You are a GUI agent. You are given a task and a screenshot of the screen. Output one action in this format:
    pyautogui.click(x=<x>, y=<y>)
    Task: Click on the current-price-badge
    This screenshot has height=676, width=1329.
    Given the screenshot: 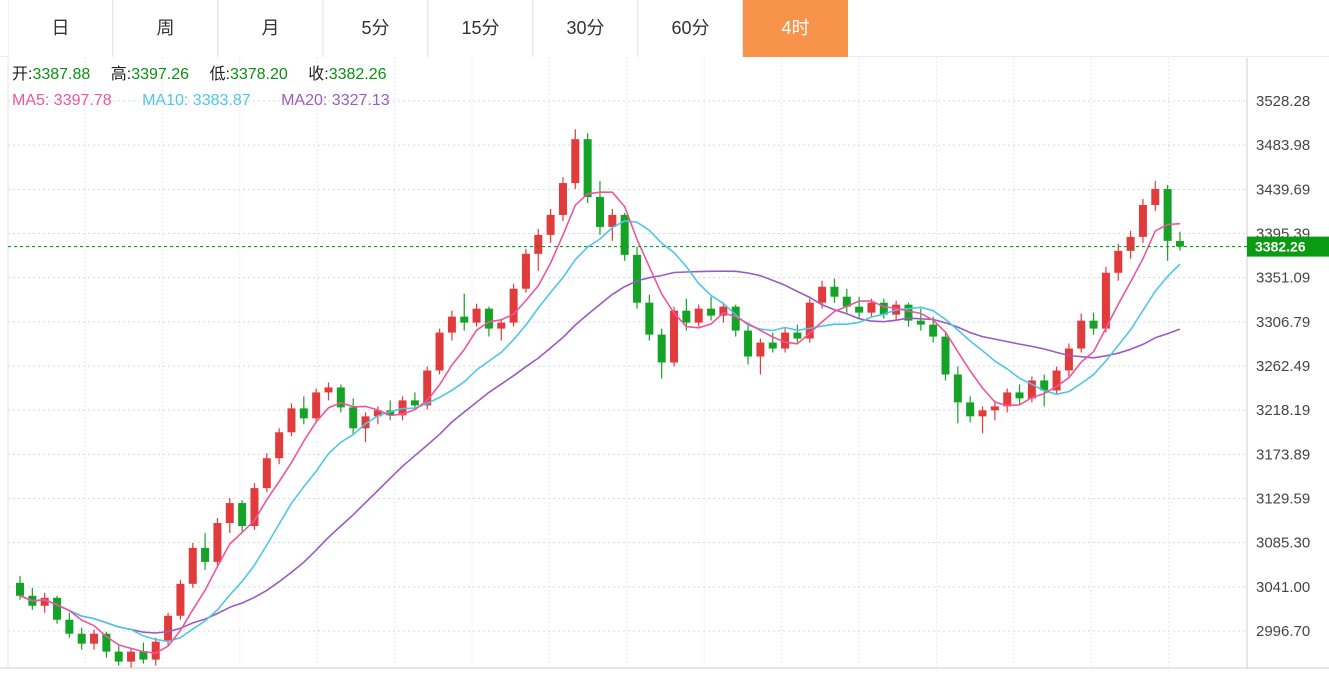 What is the action you would take?
    pyautogui.click(x=1288, y=246)
    